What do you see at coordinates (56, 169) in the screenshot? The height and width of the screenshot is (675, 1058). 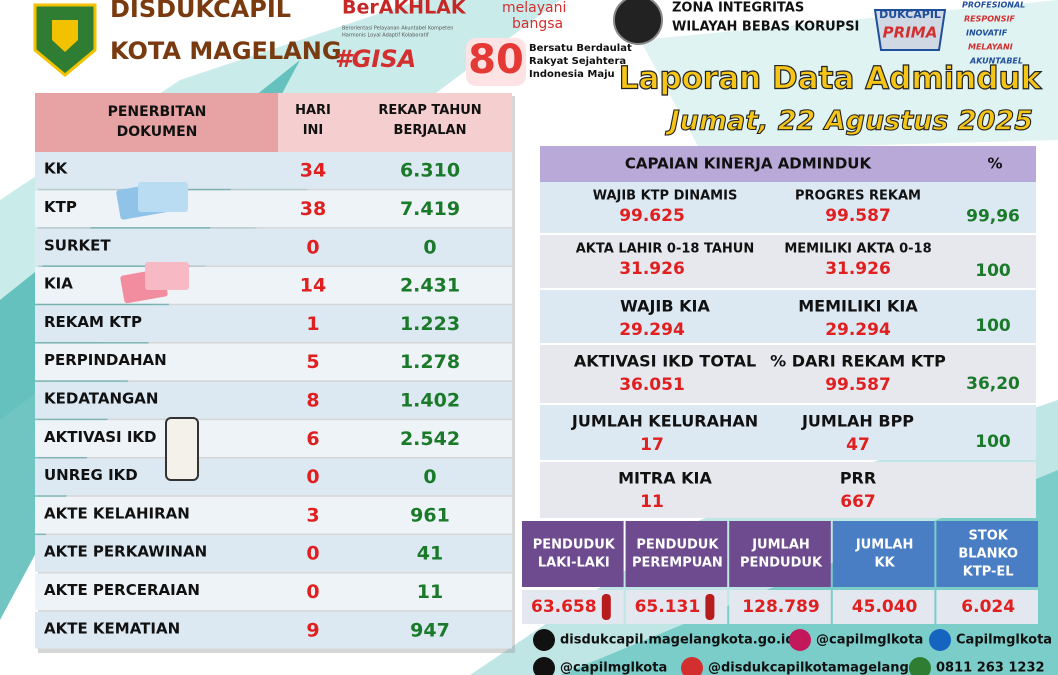 I see `document-name: KK` at bounding box center [56, 169].